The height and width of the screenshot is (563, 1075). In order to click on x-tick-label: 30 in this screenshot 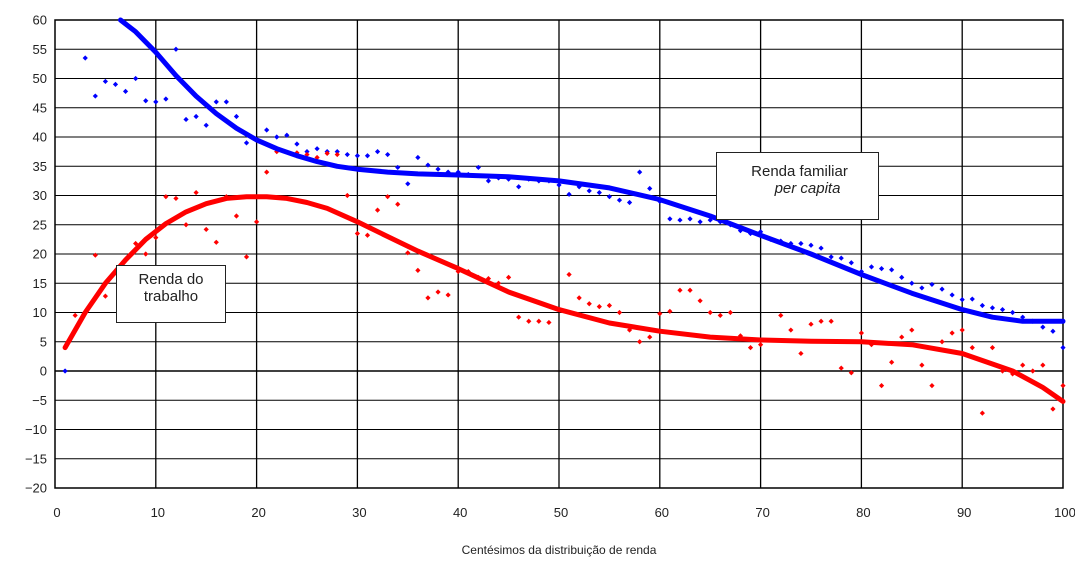, I will do `click(359, 512)`.